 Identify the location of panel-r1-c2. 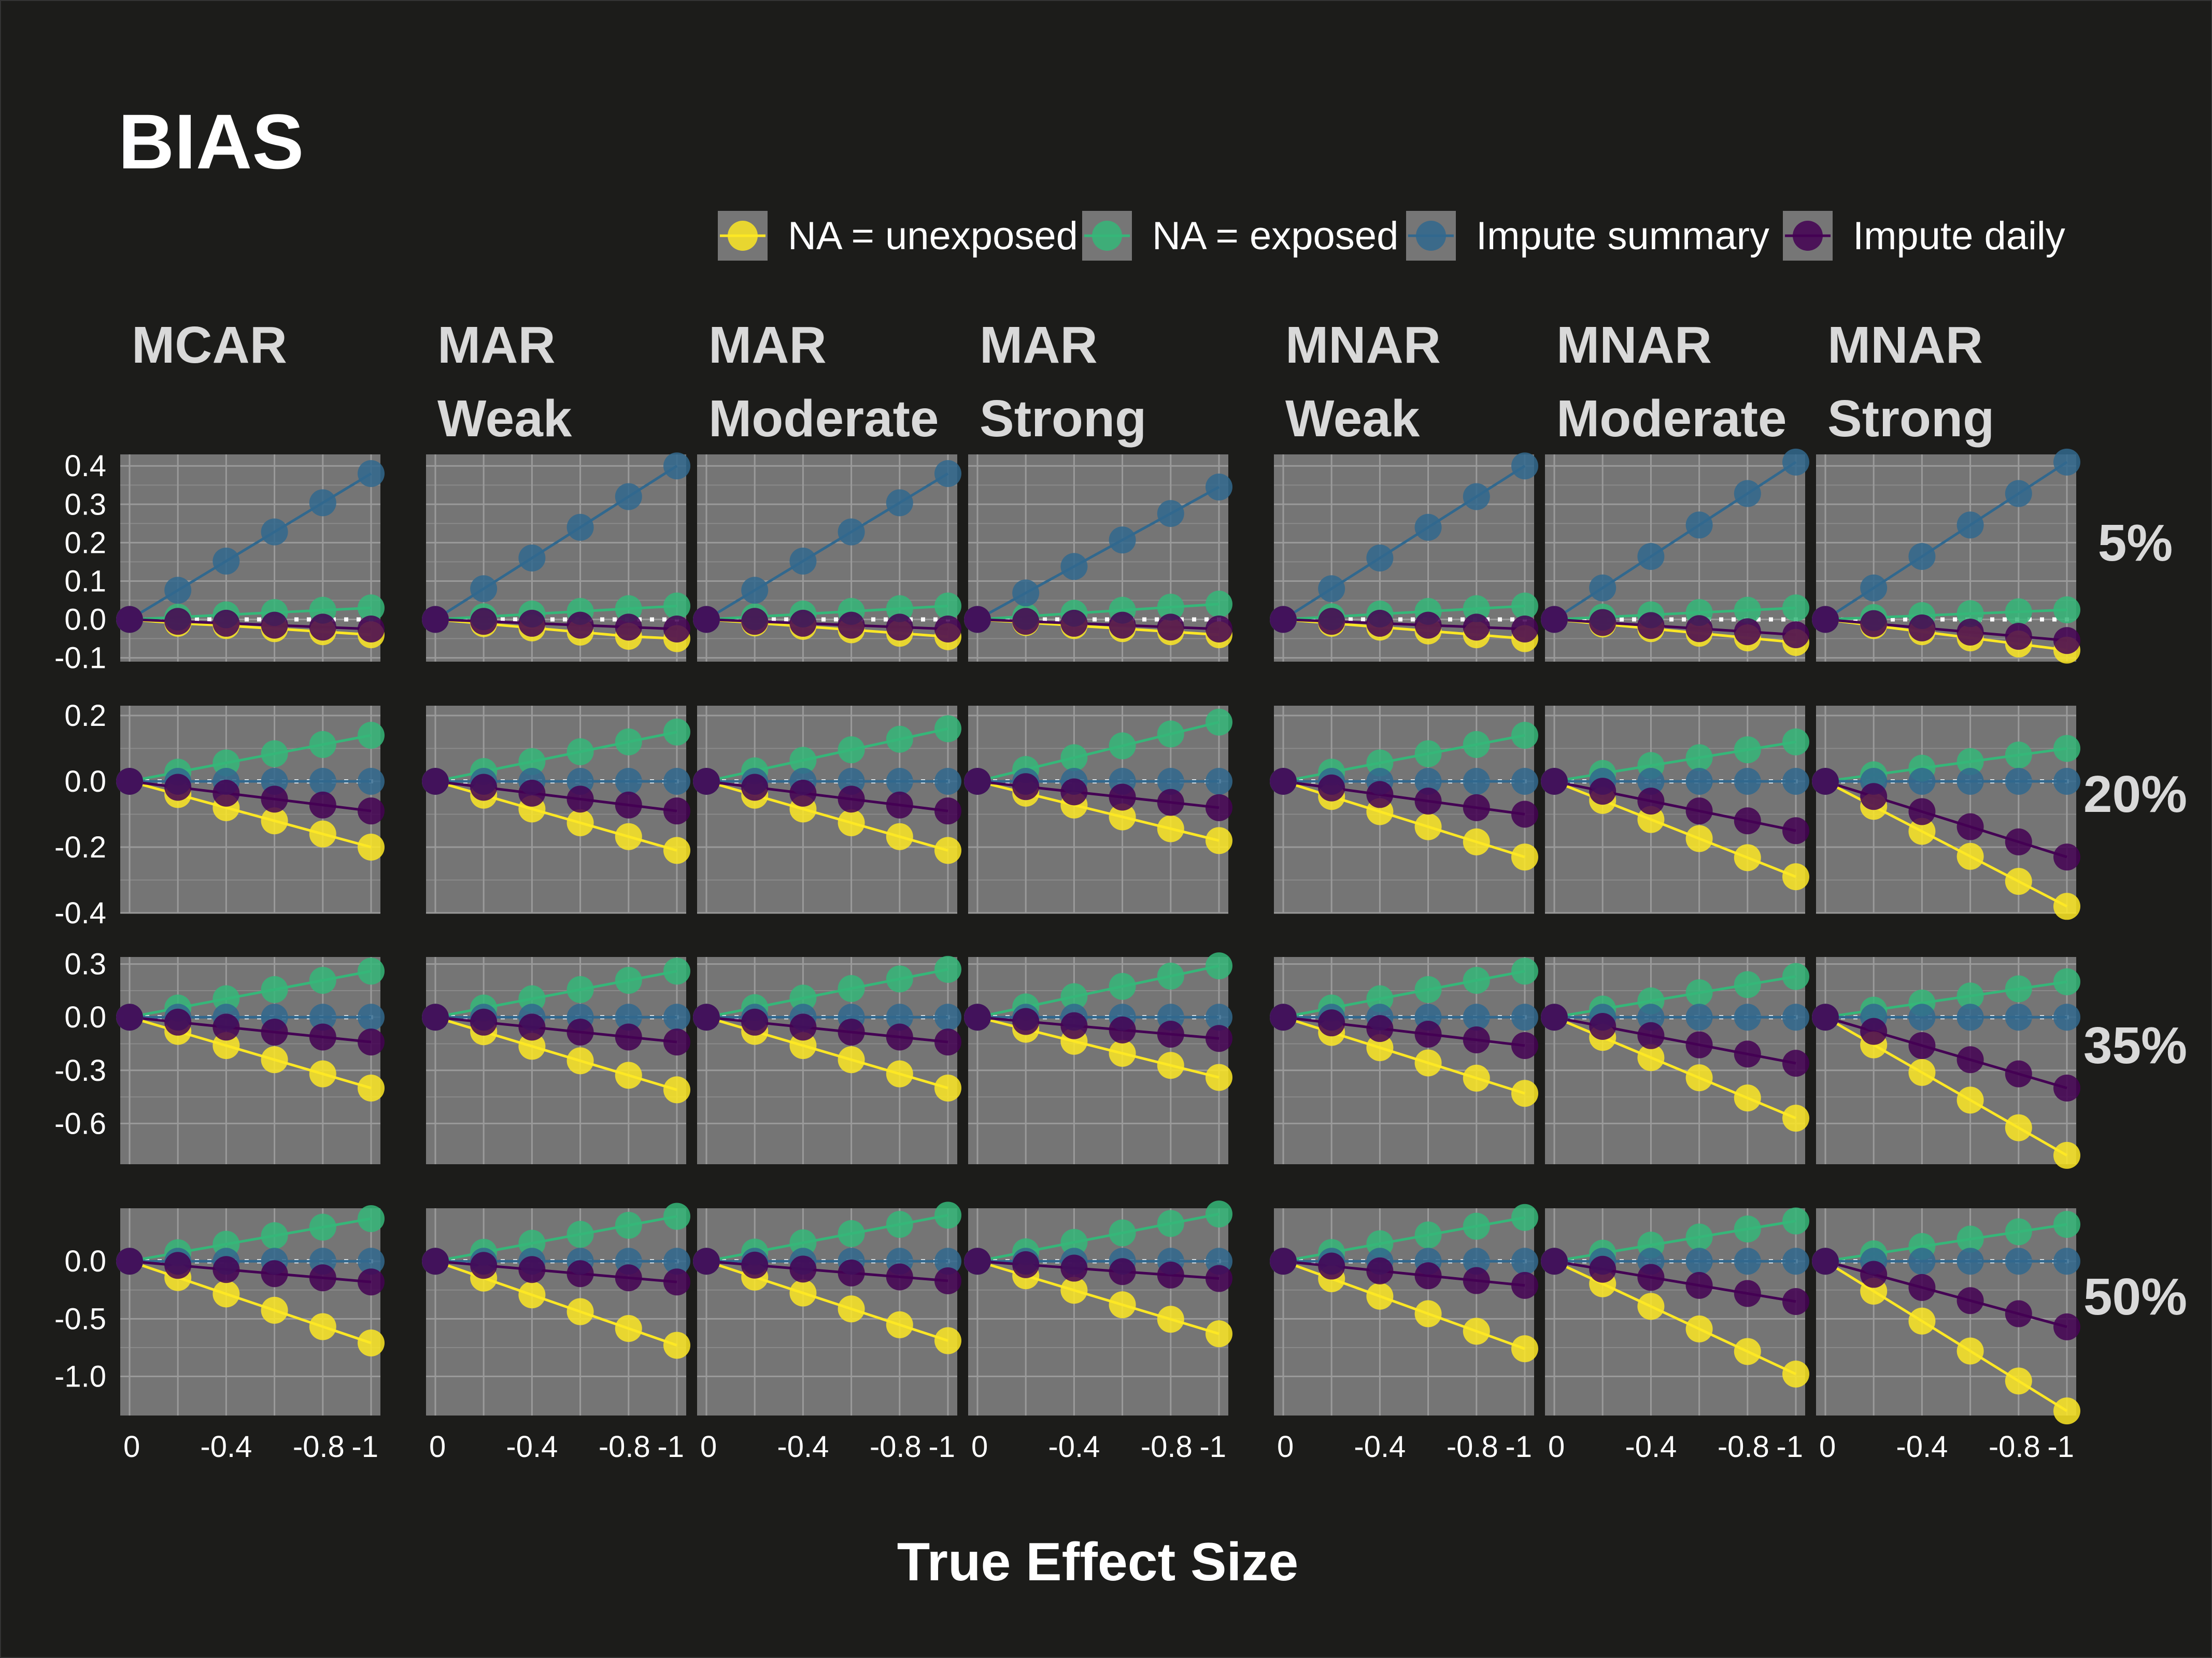
(827, 810).